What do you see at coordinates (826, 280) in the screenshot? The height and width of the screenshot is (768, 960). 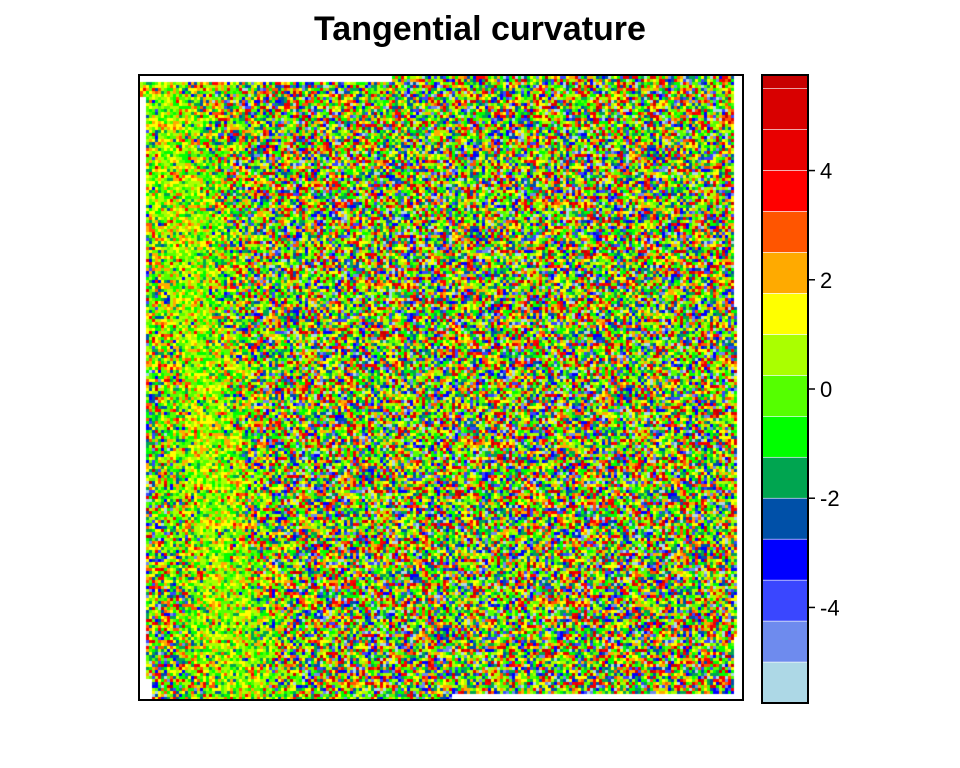 I see `legend-tick-label-1: 2` at bounding box center [826, 280].